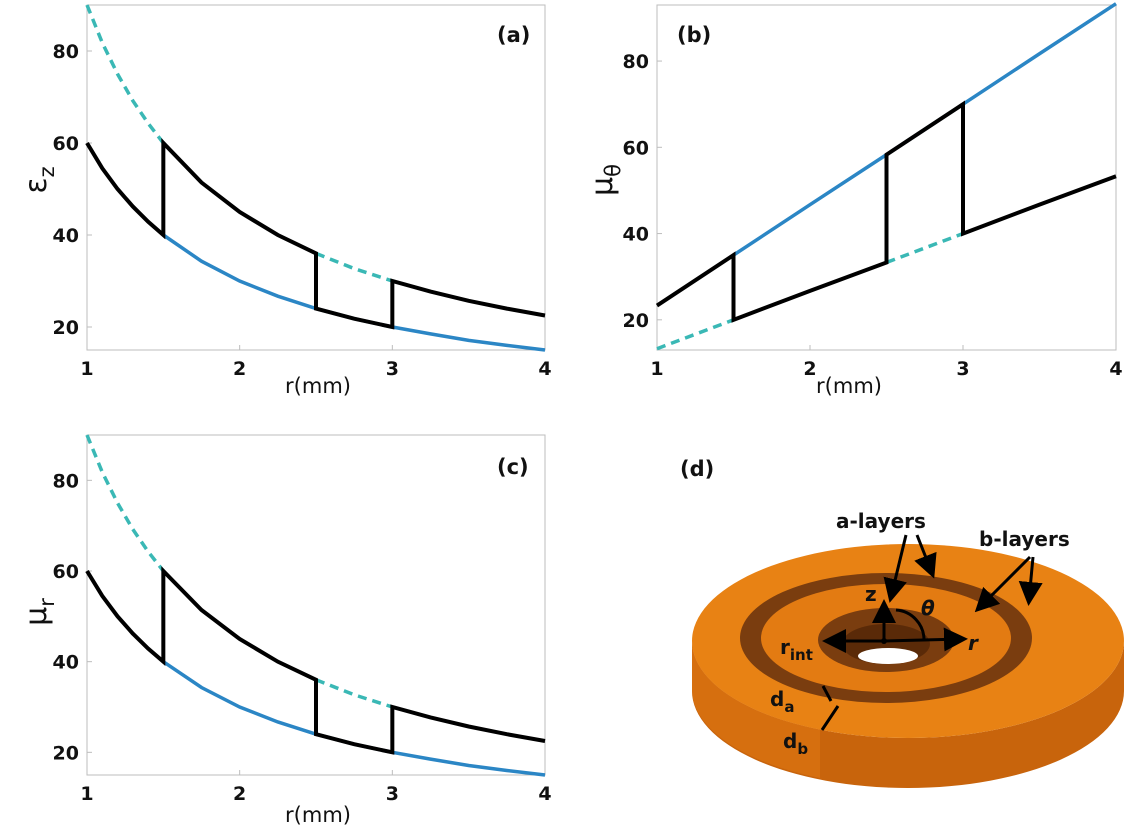 Image resolution: width=1132 pixels, height=837 pixels. I want to click on y-tick-label-c: 80, so click(66, 481).